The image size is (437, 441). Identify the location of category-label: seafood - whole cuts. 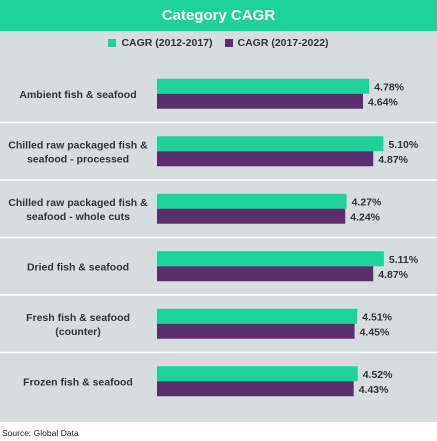
(78, 217).